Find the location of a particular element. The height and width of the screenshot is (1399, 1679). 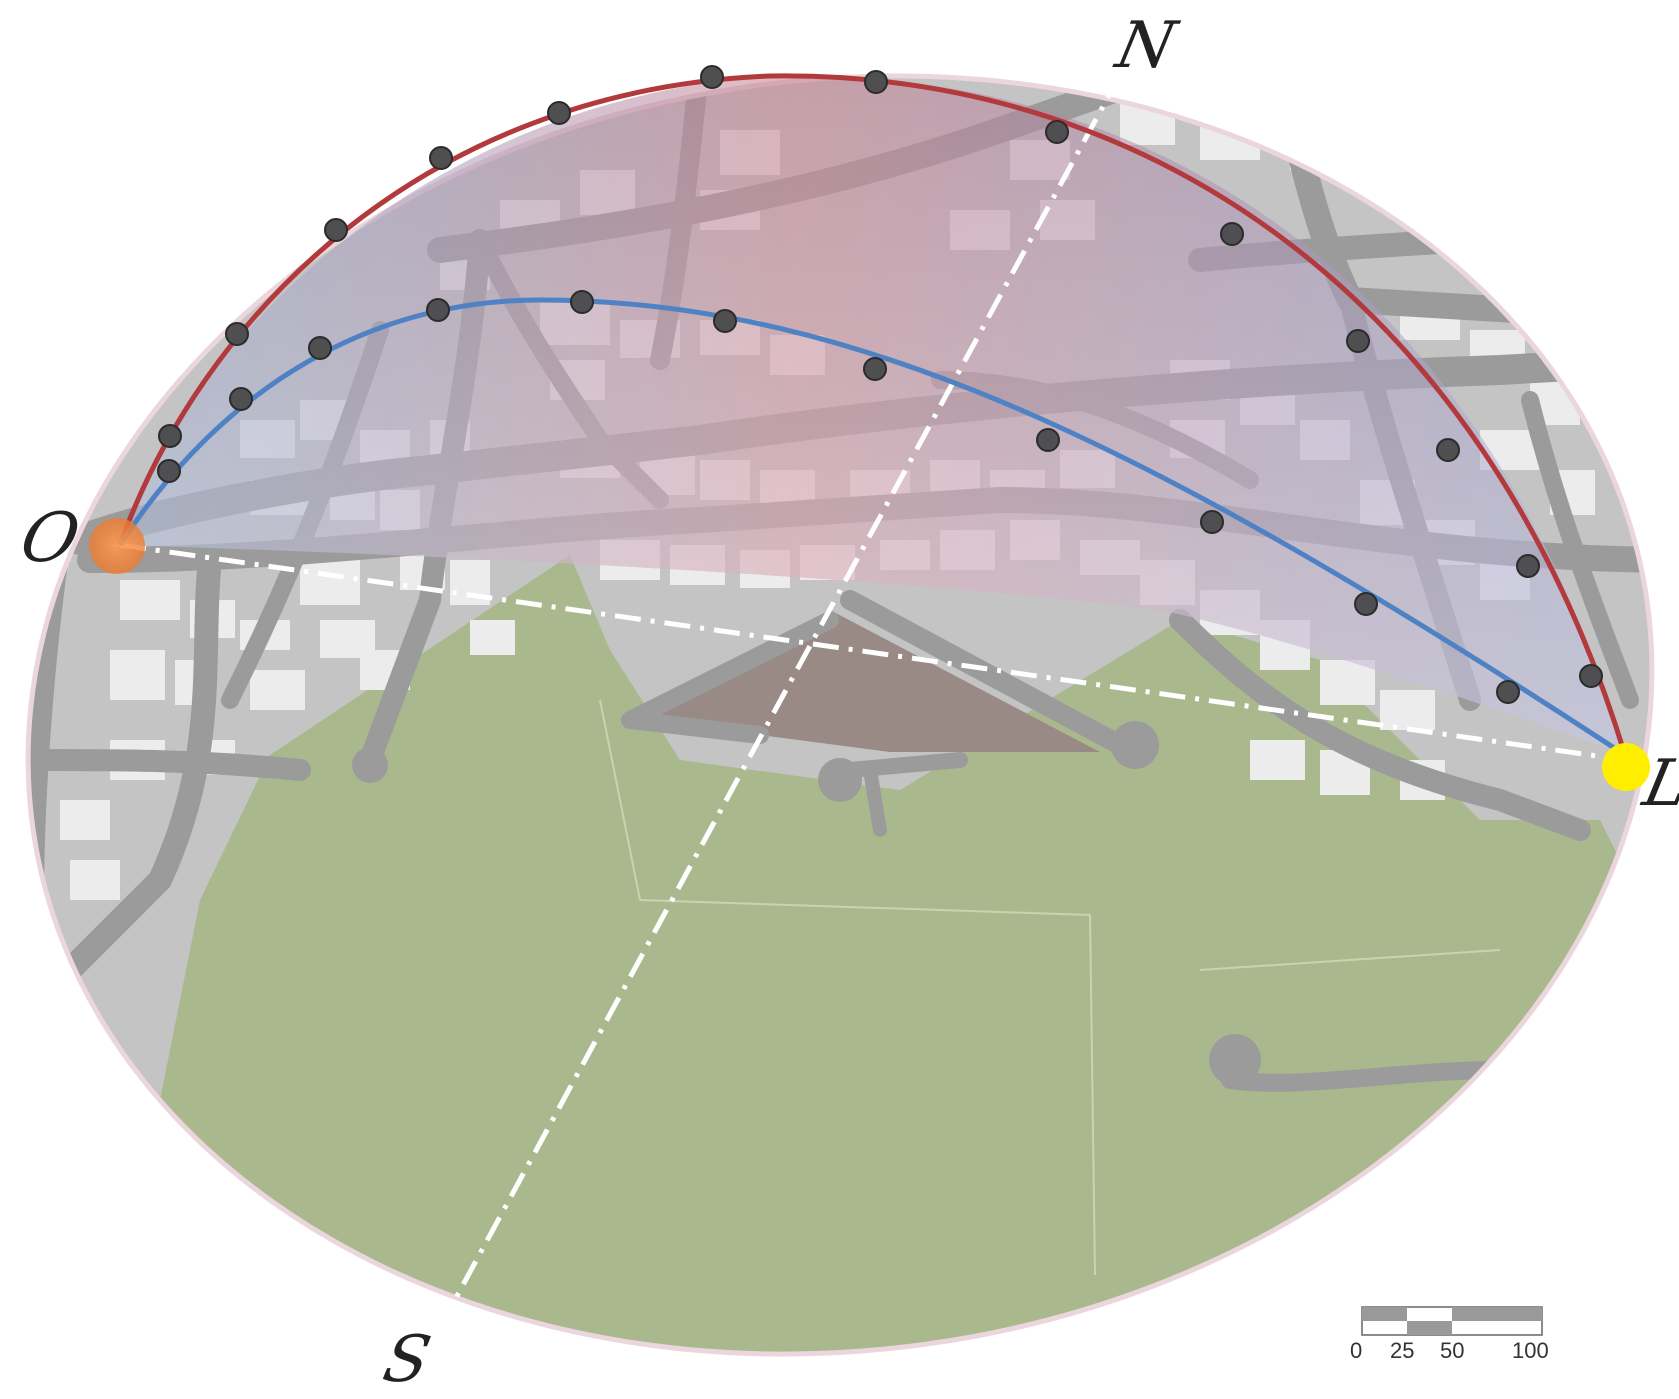

east-west-axis is located at coordinates (872, 652).